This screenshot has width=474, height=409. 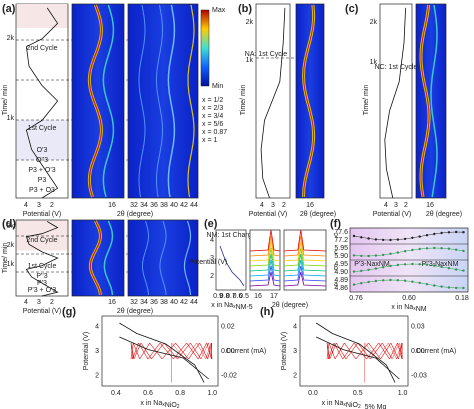 What do you see at coordinates (41, 276) in the screenshot?
I see `annotation: P''3` at bounding box center [41, 276].